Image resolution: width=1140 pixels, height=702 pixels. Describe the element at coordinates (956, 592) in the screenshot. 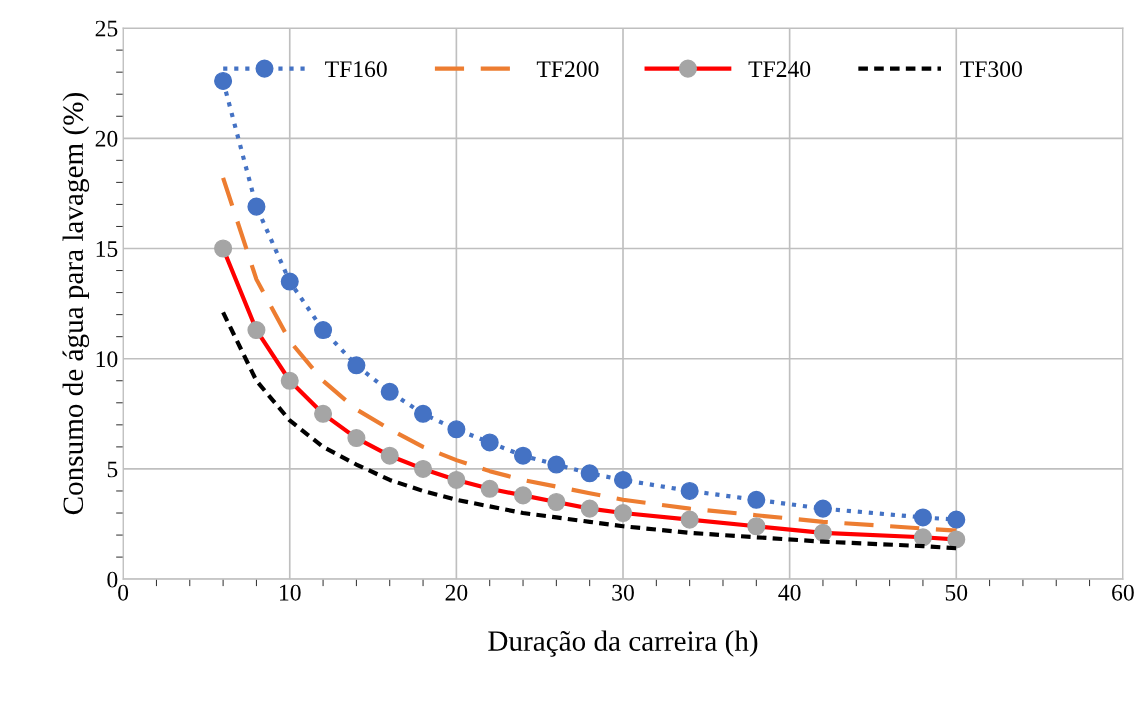

I see `x-tick-label: 50` at that location.